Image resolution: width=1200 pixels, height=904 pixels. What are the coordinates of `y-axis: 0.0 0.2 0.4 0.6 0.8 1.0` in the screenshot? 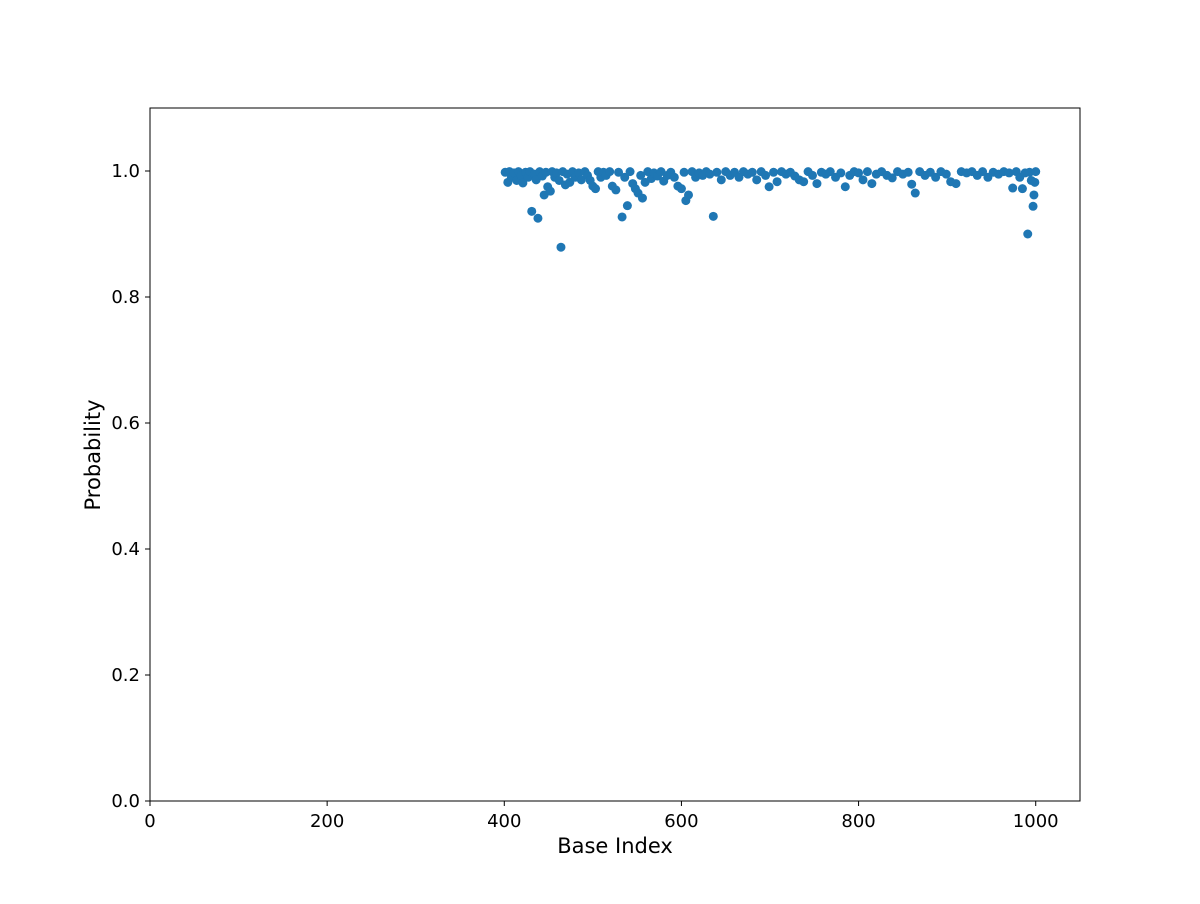 It's located at (130, 486).